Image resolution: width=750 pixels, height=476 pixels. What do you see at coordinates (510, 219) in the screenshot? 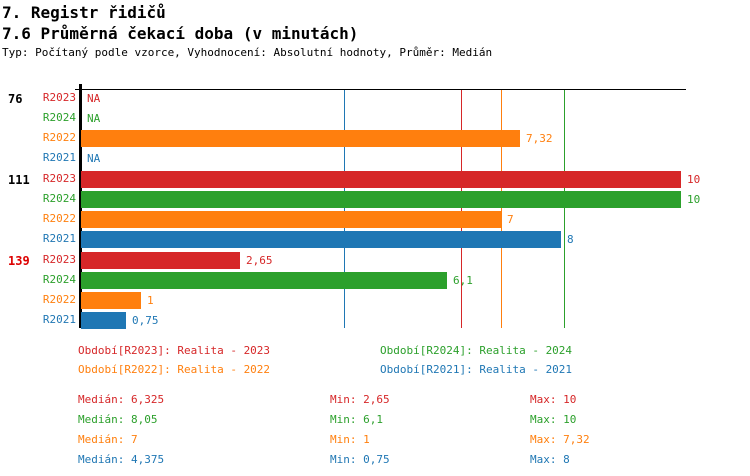
I see `bar-value-label: 7` at bounding box center [510, 219].